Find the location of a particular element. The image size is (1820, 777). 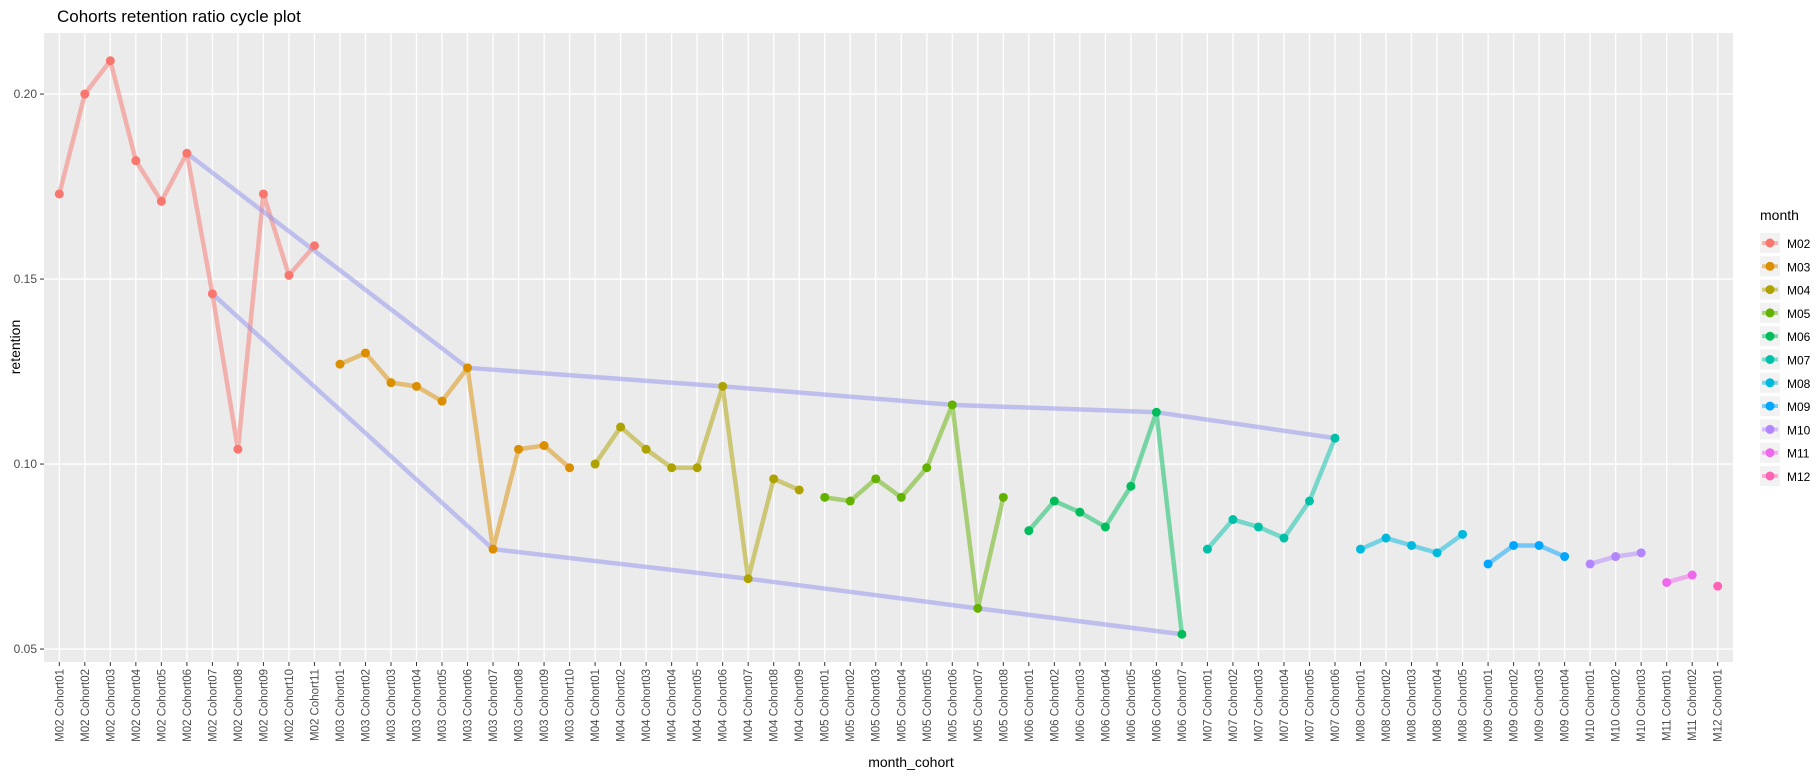

x-tick-label: M11 Cohort02 is located at coordinates (1693, 705).